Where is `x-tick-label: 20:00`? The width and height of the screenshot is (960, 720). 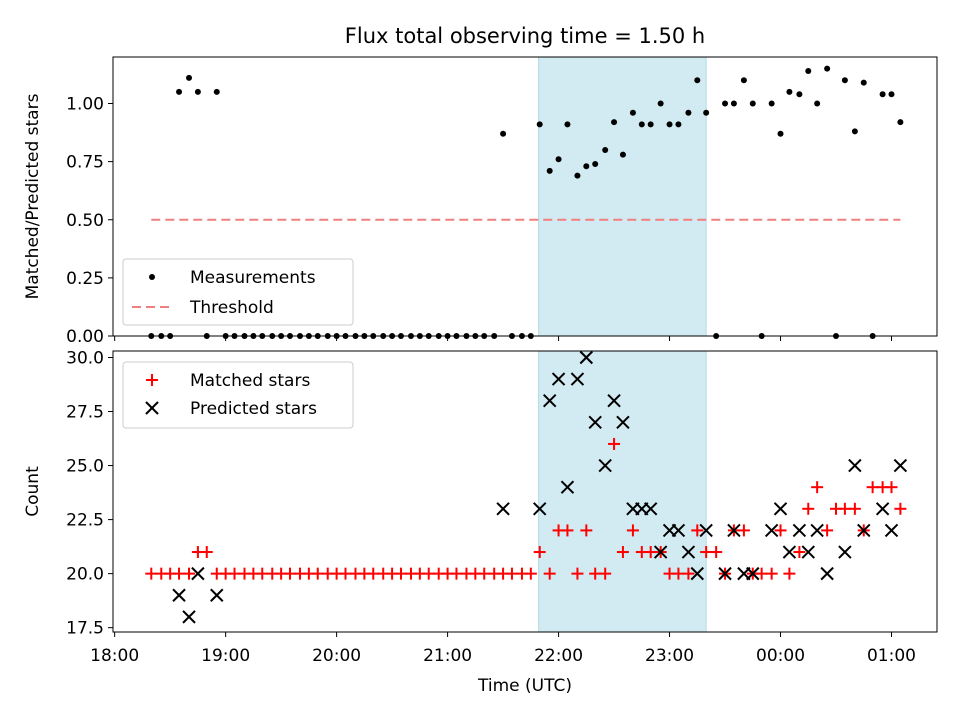
x-tick-label: 20:00 is located at coordinates (336, 656).